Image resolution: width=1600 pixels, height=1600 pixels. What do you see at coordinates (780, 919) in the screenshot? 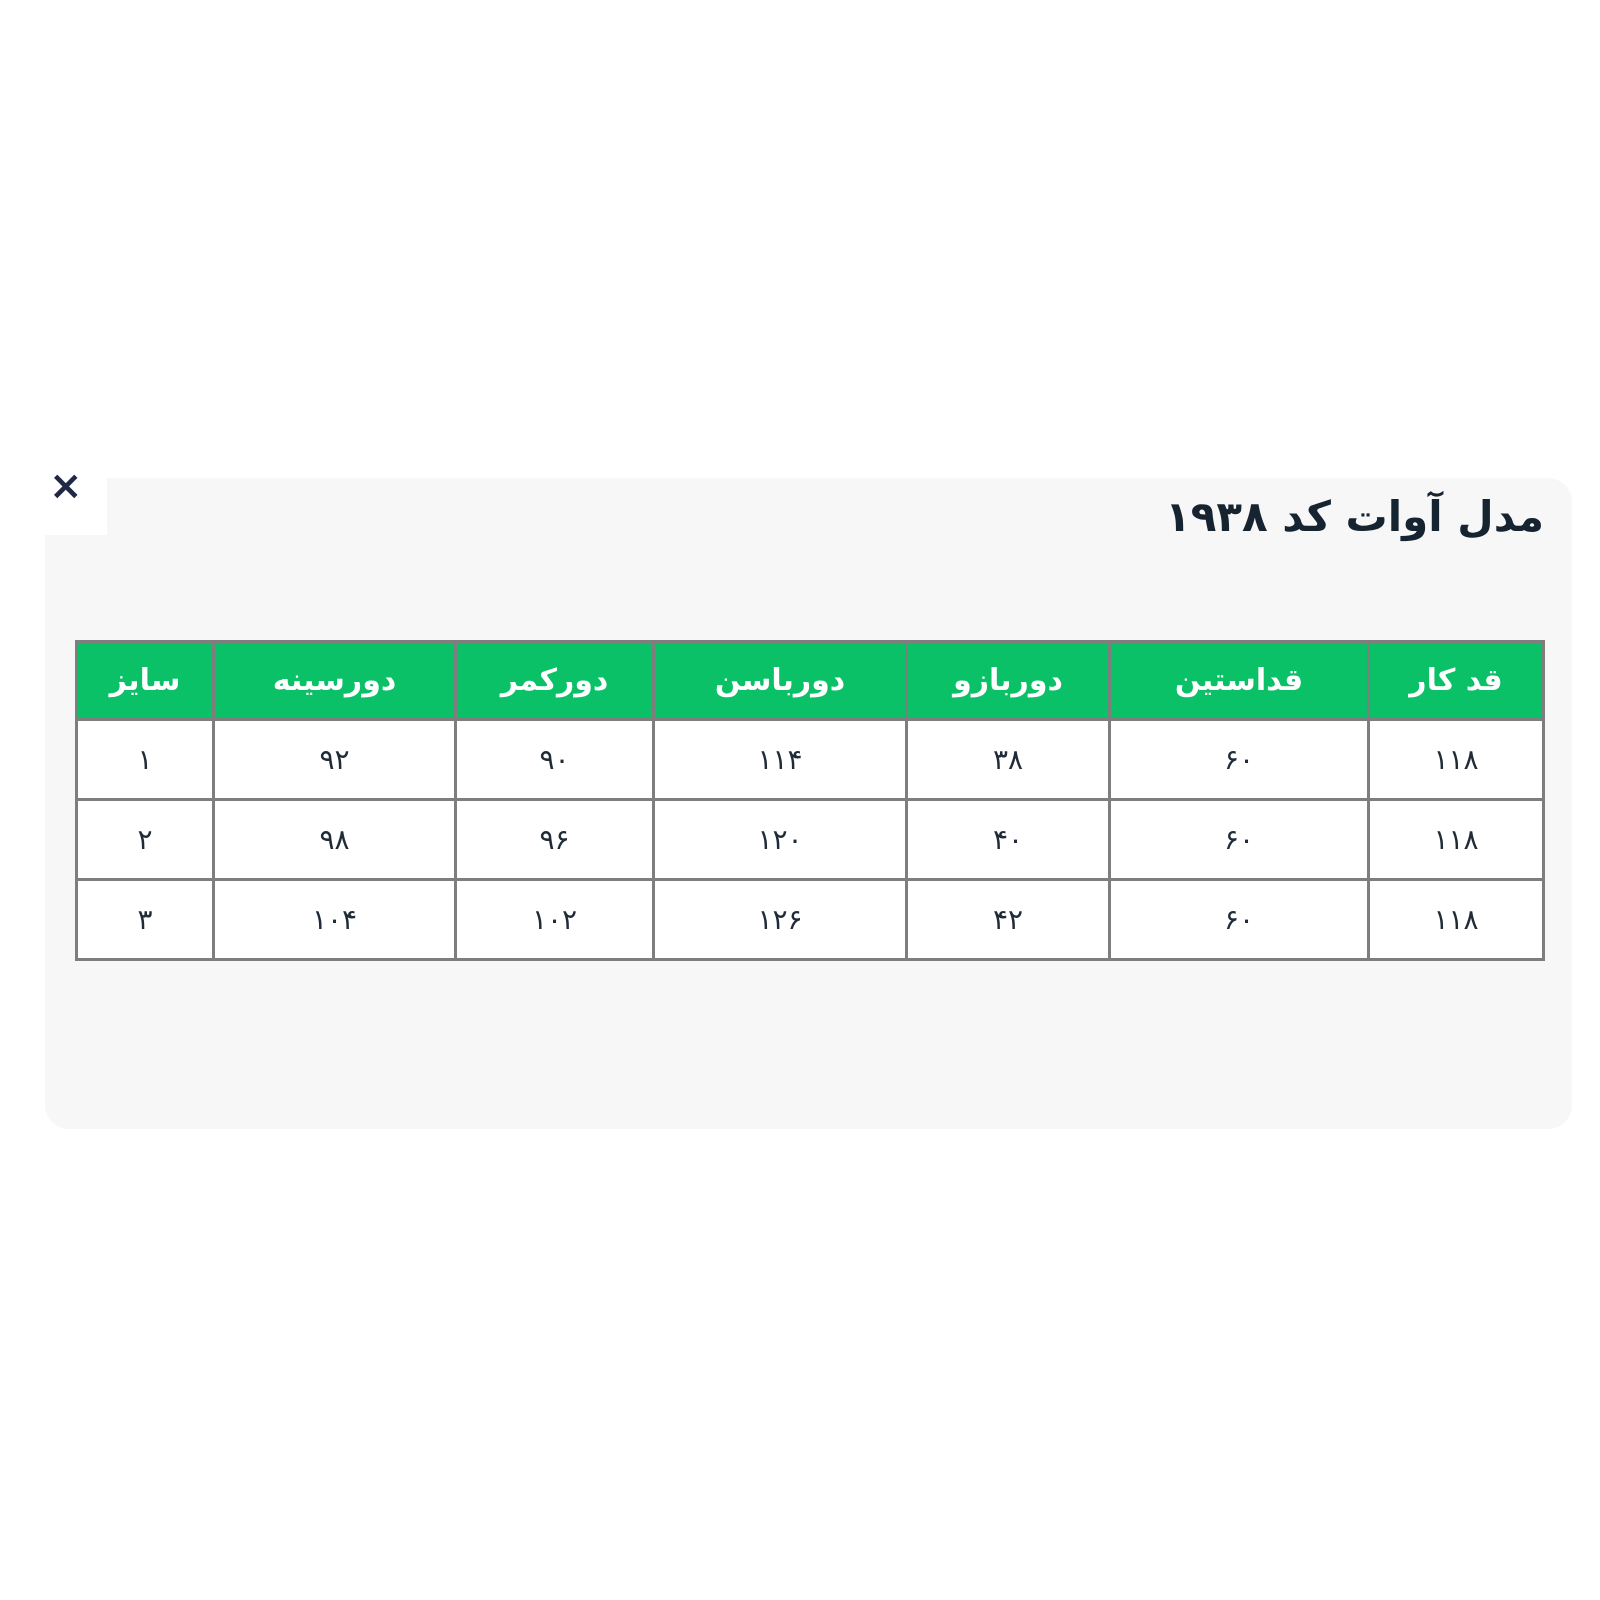
I see `table-cell: ۱۲۶` at bounding box center [780, 919].